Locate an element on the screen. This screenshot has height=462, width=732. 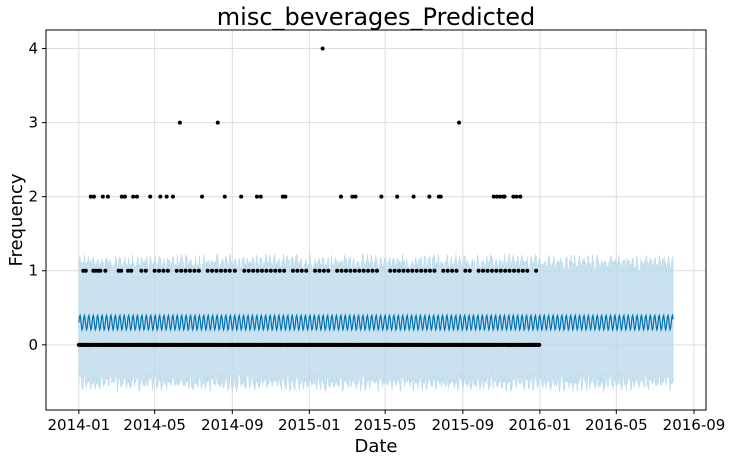
forecast-line is located at coordinates (376, 322).